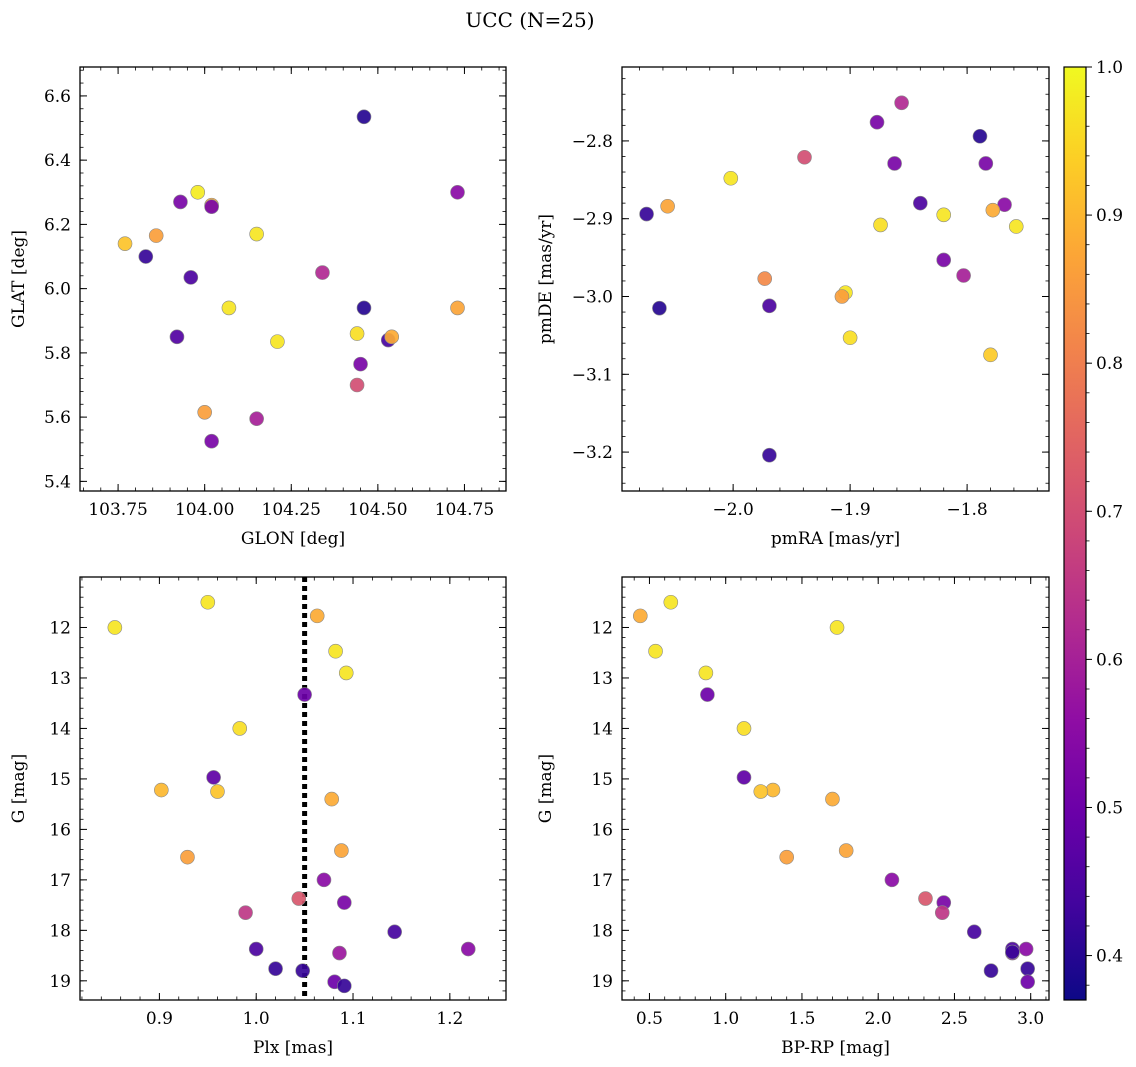 The width and height of the screenshot is (1136, 1067). Describe the element at coordinates (592, 220) in the screenshot. I see `y-tick-label: −2.9` at that location.